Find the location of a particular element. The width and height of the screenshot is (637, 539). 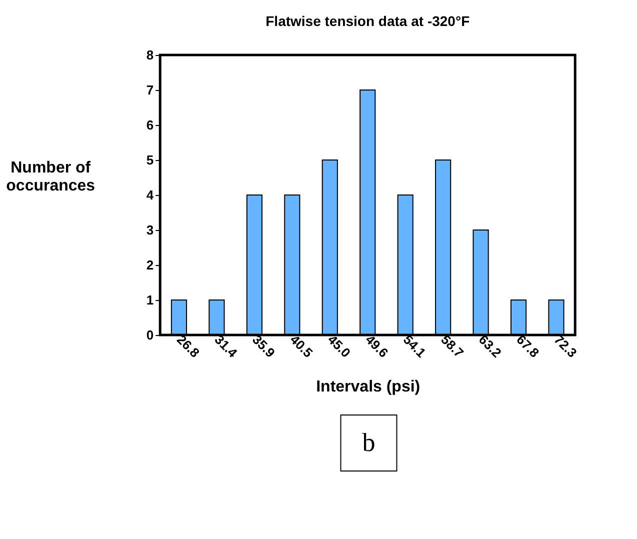

y-tick-label: 8 is located at coordinates (150, 55).